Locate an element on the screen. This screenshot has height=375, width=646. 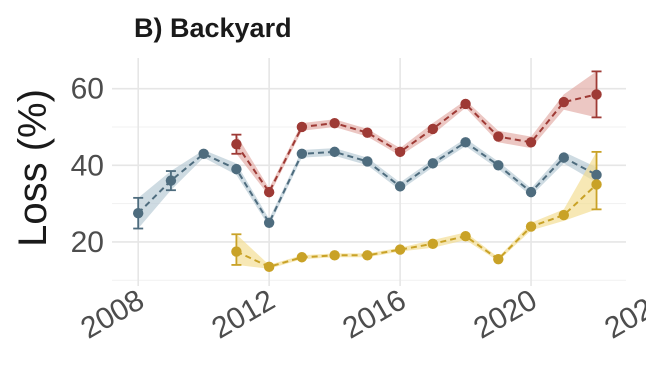
x-ticks: 2008 2012 2016 2020 2024 is located at coordinates (360, 314).